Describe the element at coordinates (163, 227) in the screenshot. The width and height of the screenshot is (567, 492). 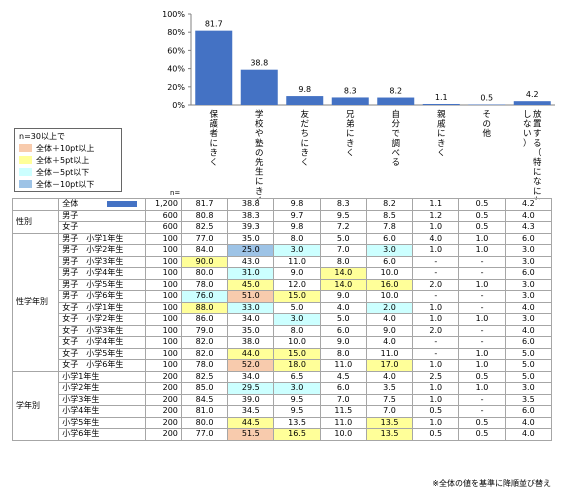
I see `n-cell: 600` at that location.